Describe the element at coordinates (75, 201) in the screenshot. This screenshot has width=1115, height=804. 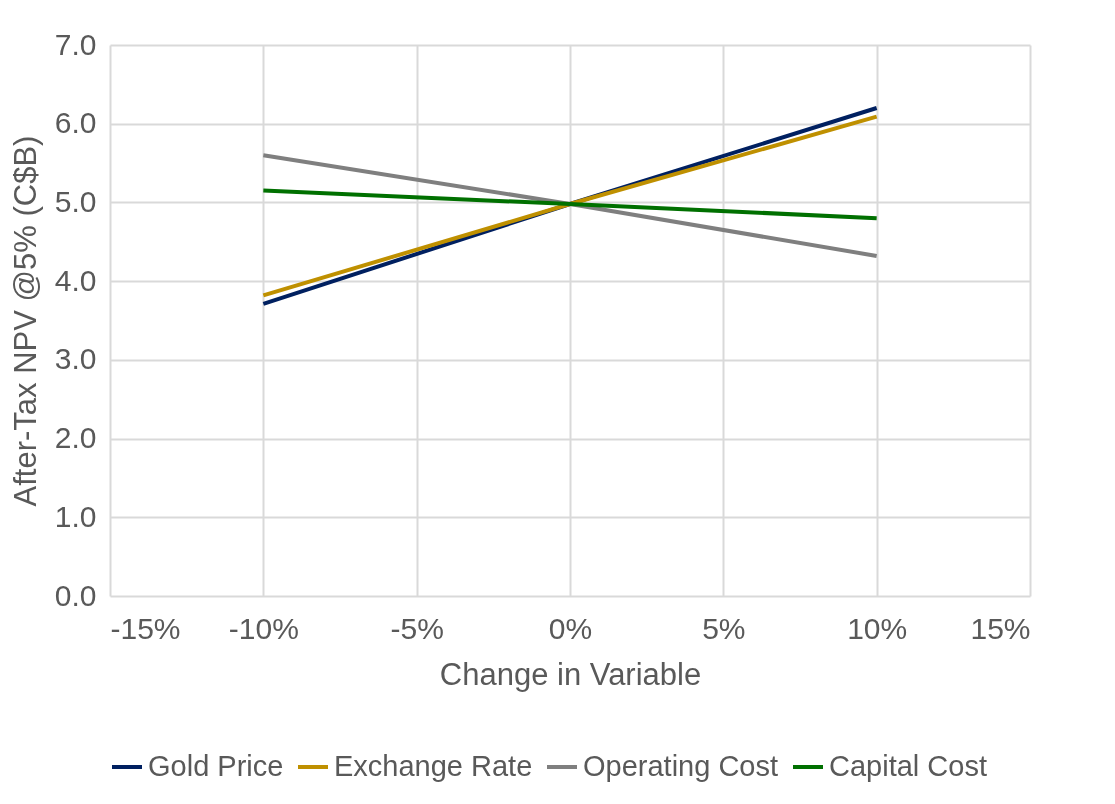
I see `y-tick-label: 5.0` at that location.